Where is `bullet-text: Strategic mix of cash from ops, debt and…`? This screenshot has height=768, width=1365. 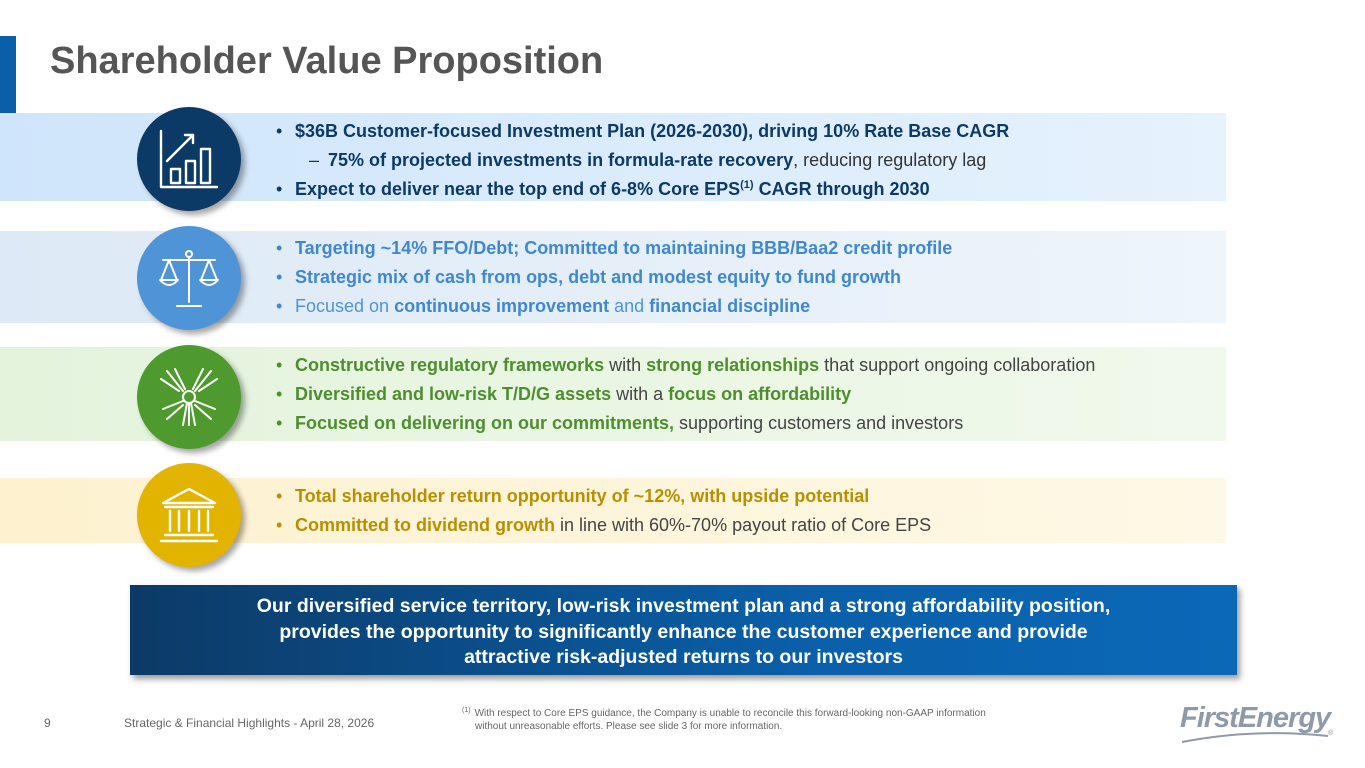
bullet-text: Strategic mix of cash from ops, debt and… is located at coordinates (598, 277).